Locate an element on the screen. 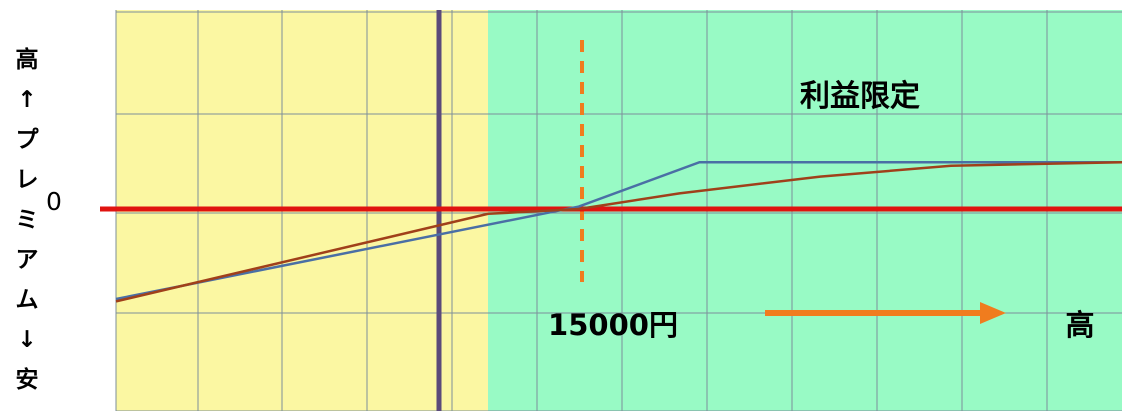 The width and height of the screenshot is (1122, 411). y-axis-char: 高 is located at coordinates (27, 60).